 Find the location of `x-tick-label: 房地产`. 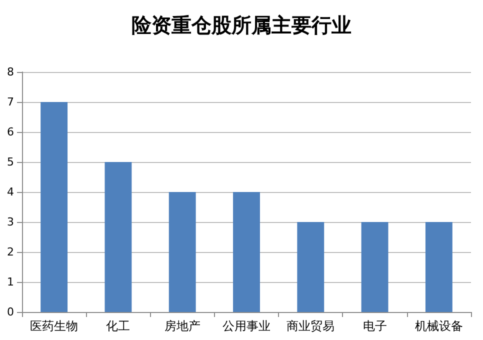

x-tick-label: 房地产 is located at coordinates (182, 326).